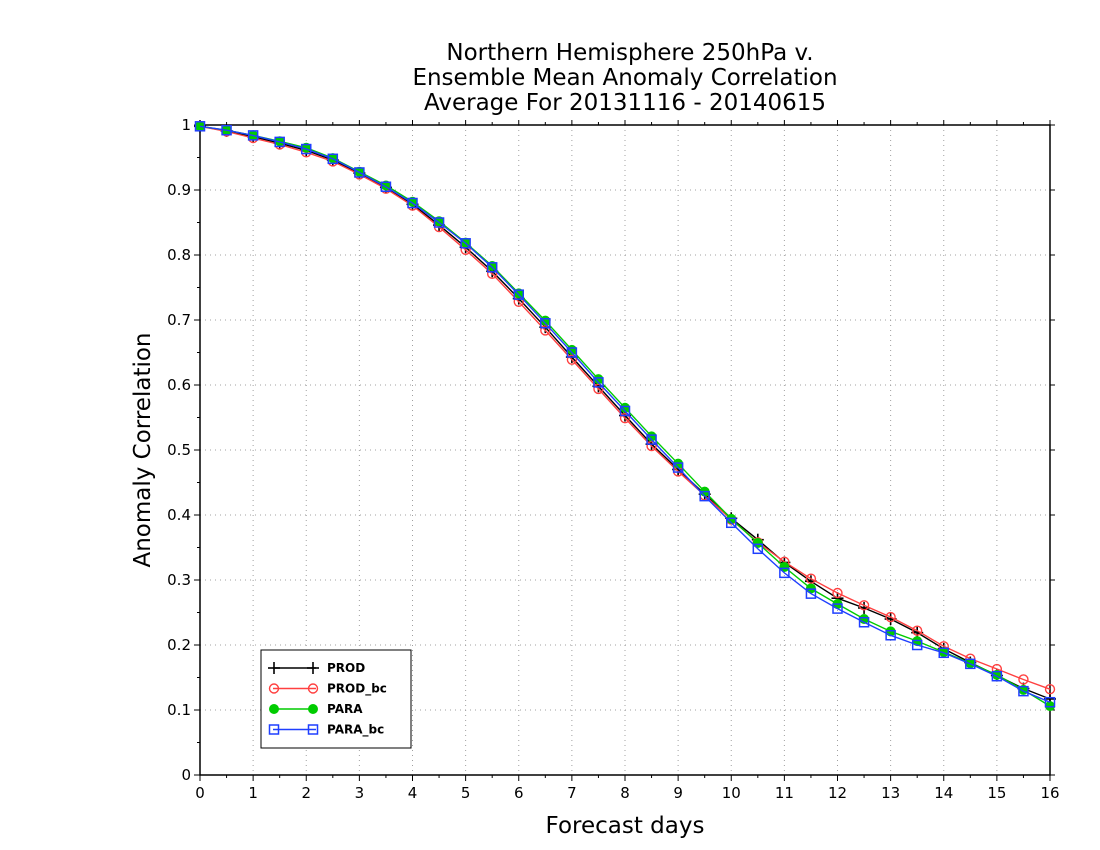  Describe the element at coordinates (731, 793) in the screenshot. I see `x-tick-label: 10` at that location.